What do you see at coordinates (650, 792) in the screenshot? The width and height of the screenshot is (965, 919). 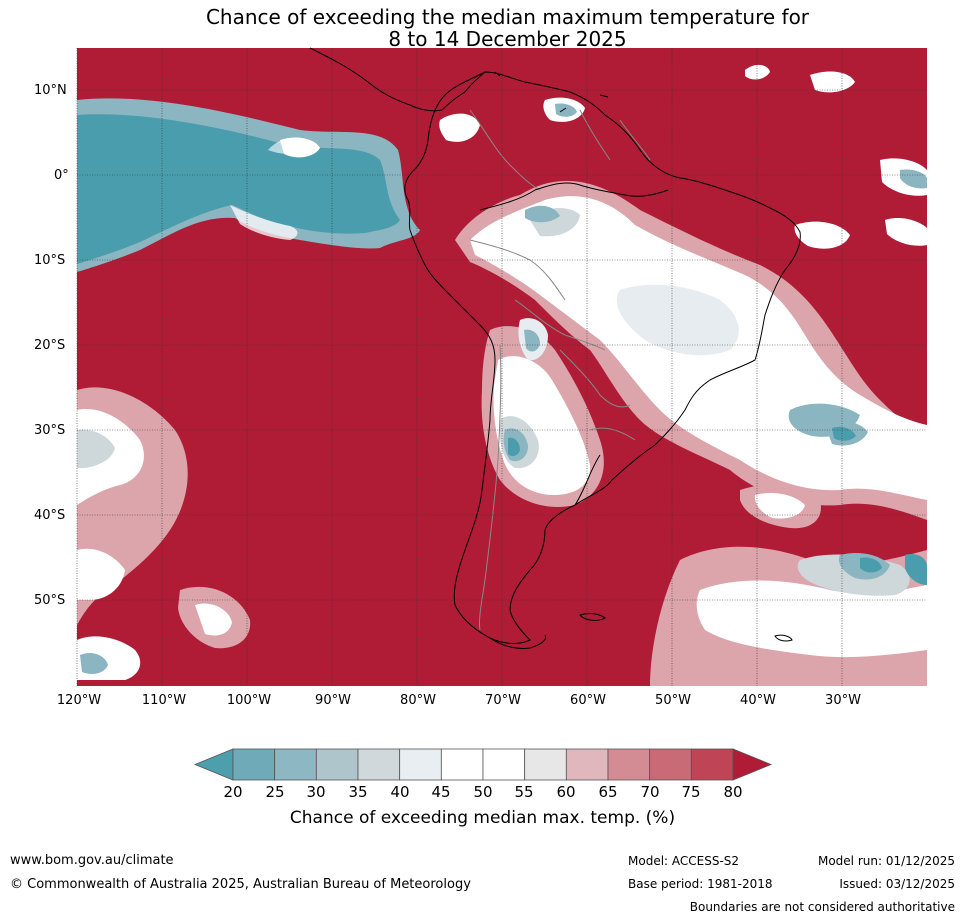 I see `colorbar-tick-70: 70` at bounding box center [650, 792].